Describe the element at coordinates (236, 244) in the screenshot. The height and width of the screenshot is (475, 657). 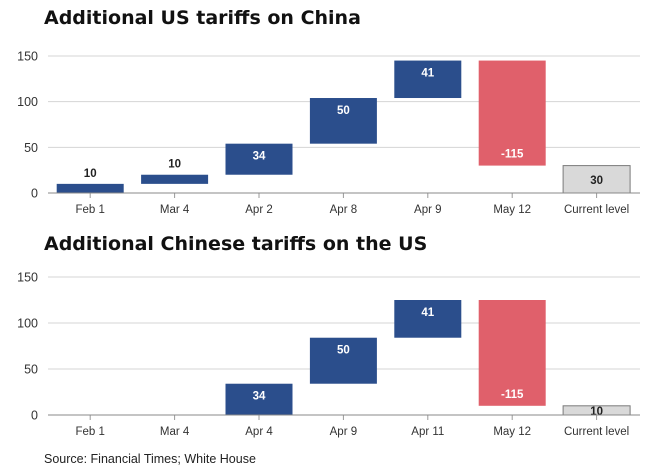
I see `chart-title-chinese-tariffs: Additional Chinese tariffs on the US` at that location.